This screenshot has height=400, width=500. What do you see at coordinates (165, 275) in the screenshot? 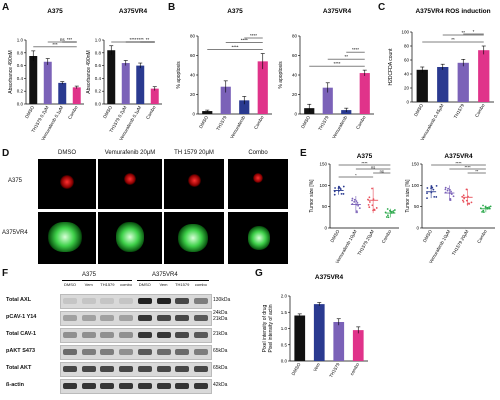
I see `group-label-a375vr4: A375VR4` at bounding box center [165, 275].